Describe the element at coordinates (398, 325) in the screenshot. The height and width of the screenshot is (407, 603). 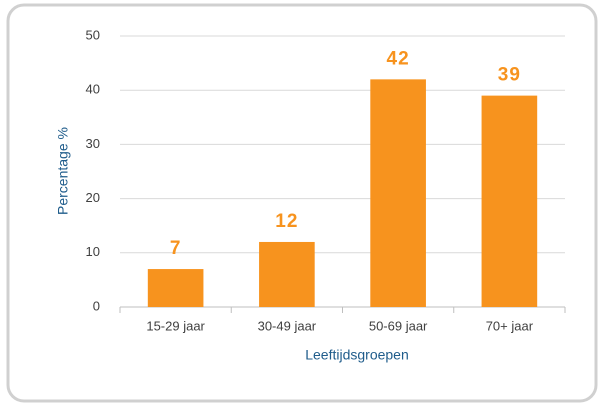
I see `x-tick-label: 50-69 jaar` at that location.